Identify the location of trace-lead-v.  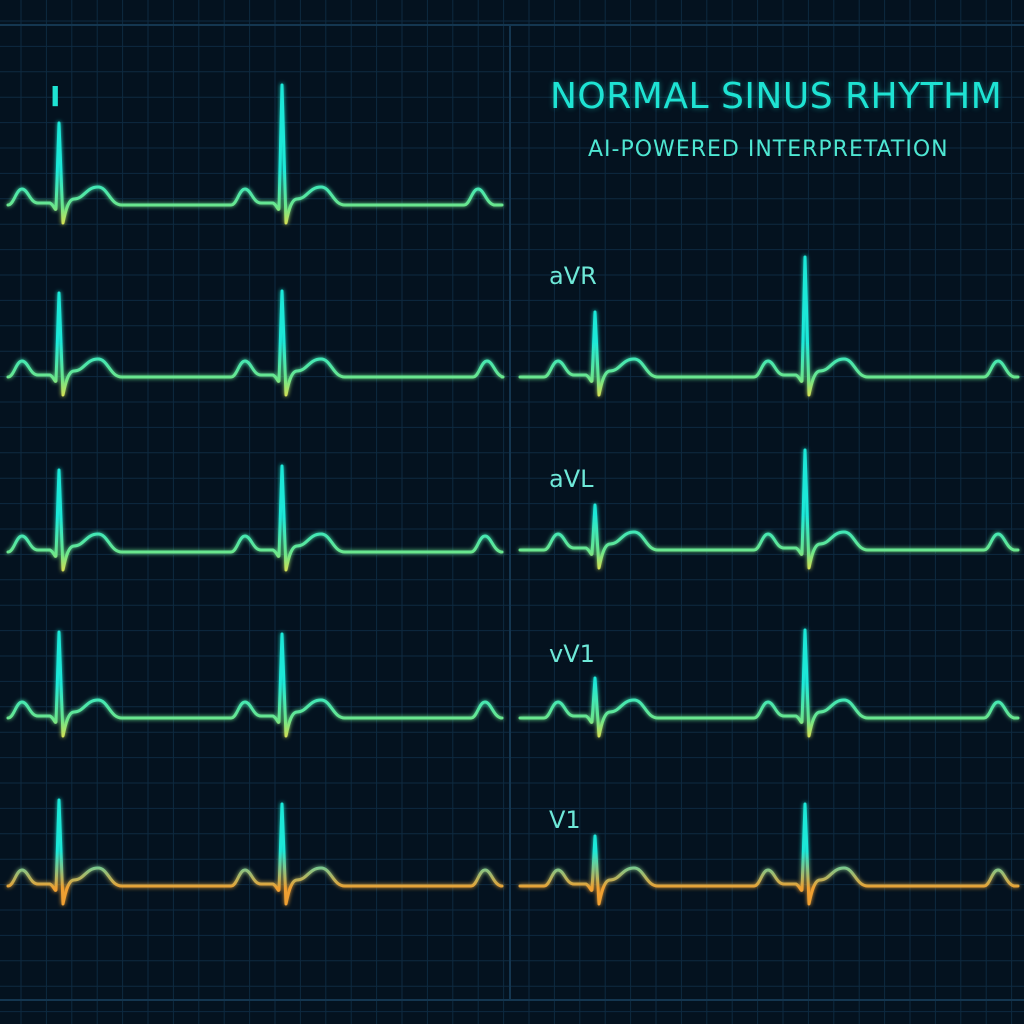
(255, 852).